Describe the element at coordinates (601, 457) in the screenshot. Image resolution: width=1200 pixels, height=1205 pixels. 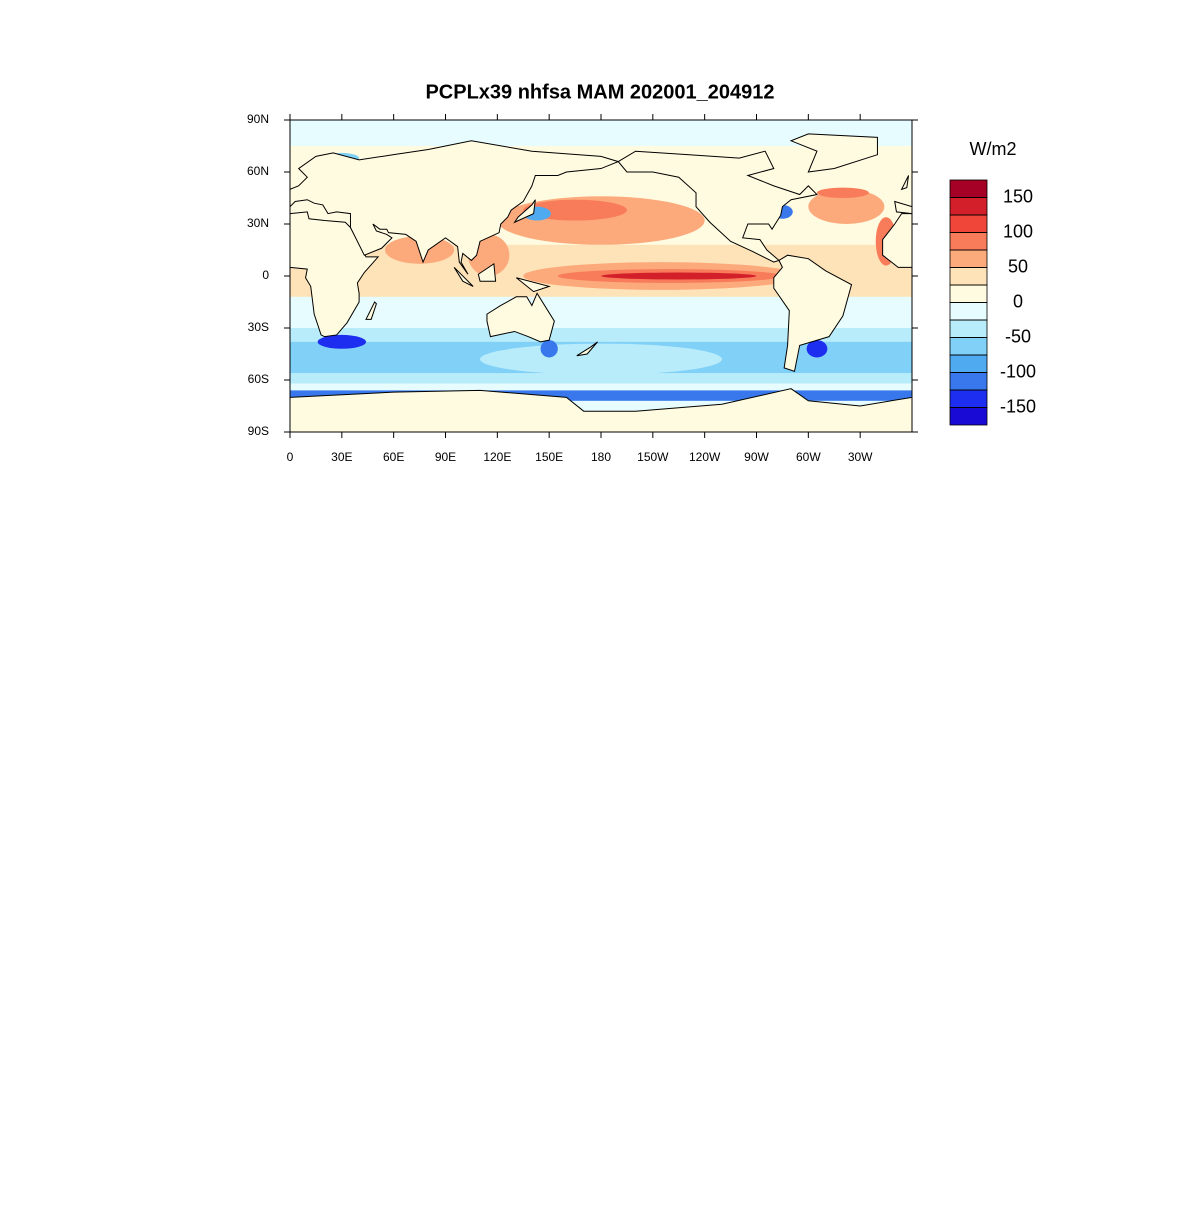
I see `x-tick-label: 180` at that location.